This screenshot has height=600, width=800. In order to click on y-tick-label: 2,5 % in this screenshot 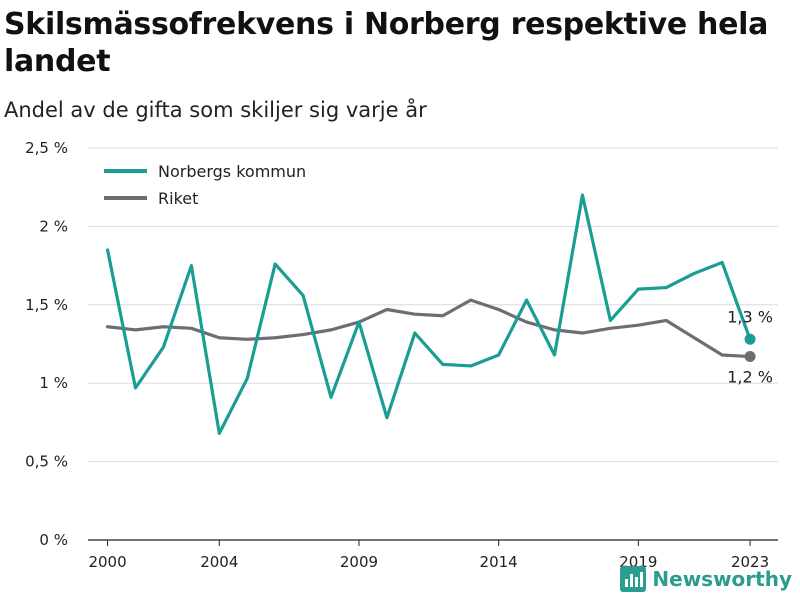, I will do `click(46, 148)`.